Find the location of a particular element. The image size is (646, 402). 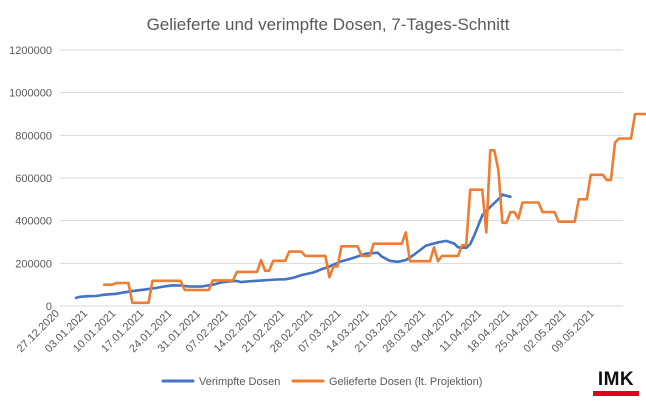

y-tick-label: 600000 is located at coordinates (33, 179).